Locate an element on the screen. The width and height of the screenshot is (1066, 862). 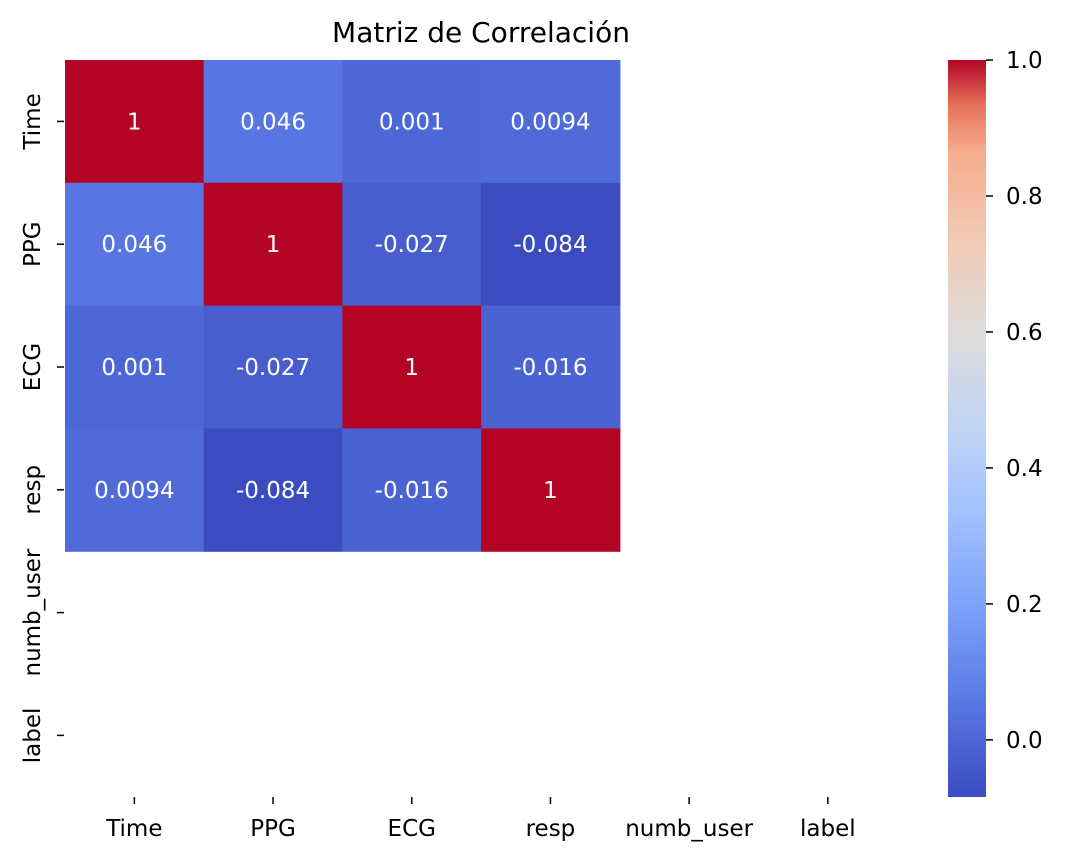
x-tick-label: Time is located at coordinates (133, 829).